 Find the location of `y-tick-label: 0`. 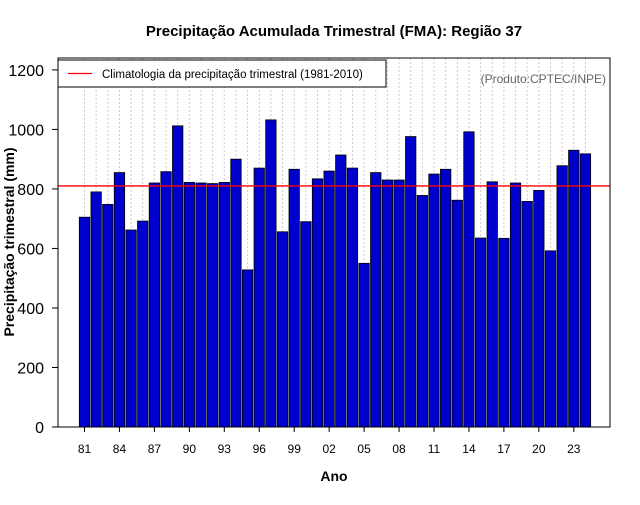

y-tick-label: 0 is located at coordinates (39, 428).